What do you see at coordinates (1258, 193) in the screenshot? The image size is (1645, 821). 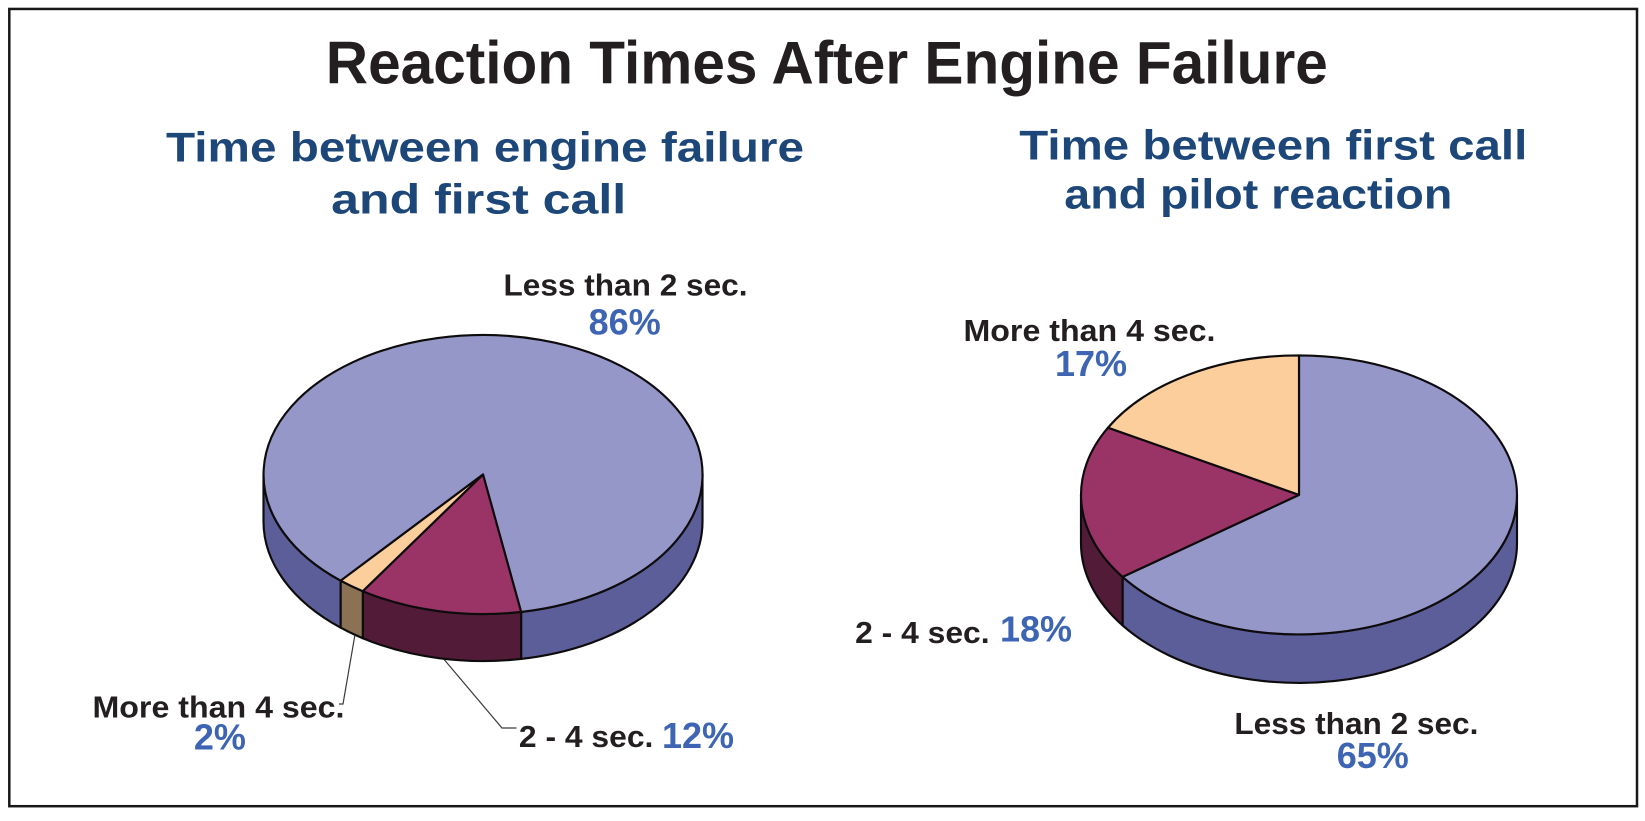 I see `svg-text: and pilot reaction` at bounding box center [1258, 193].